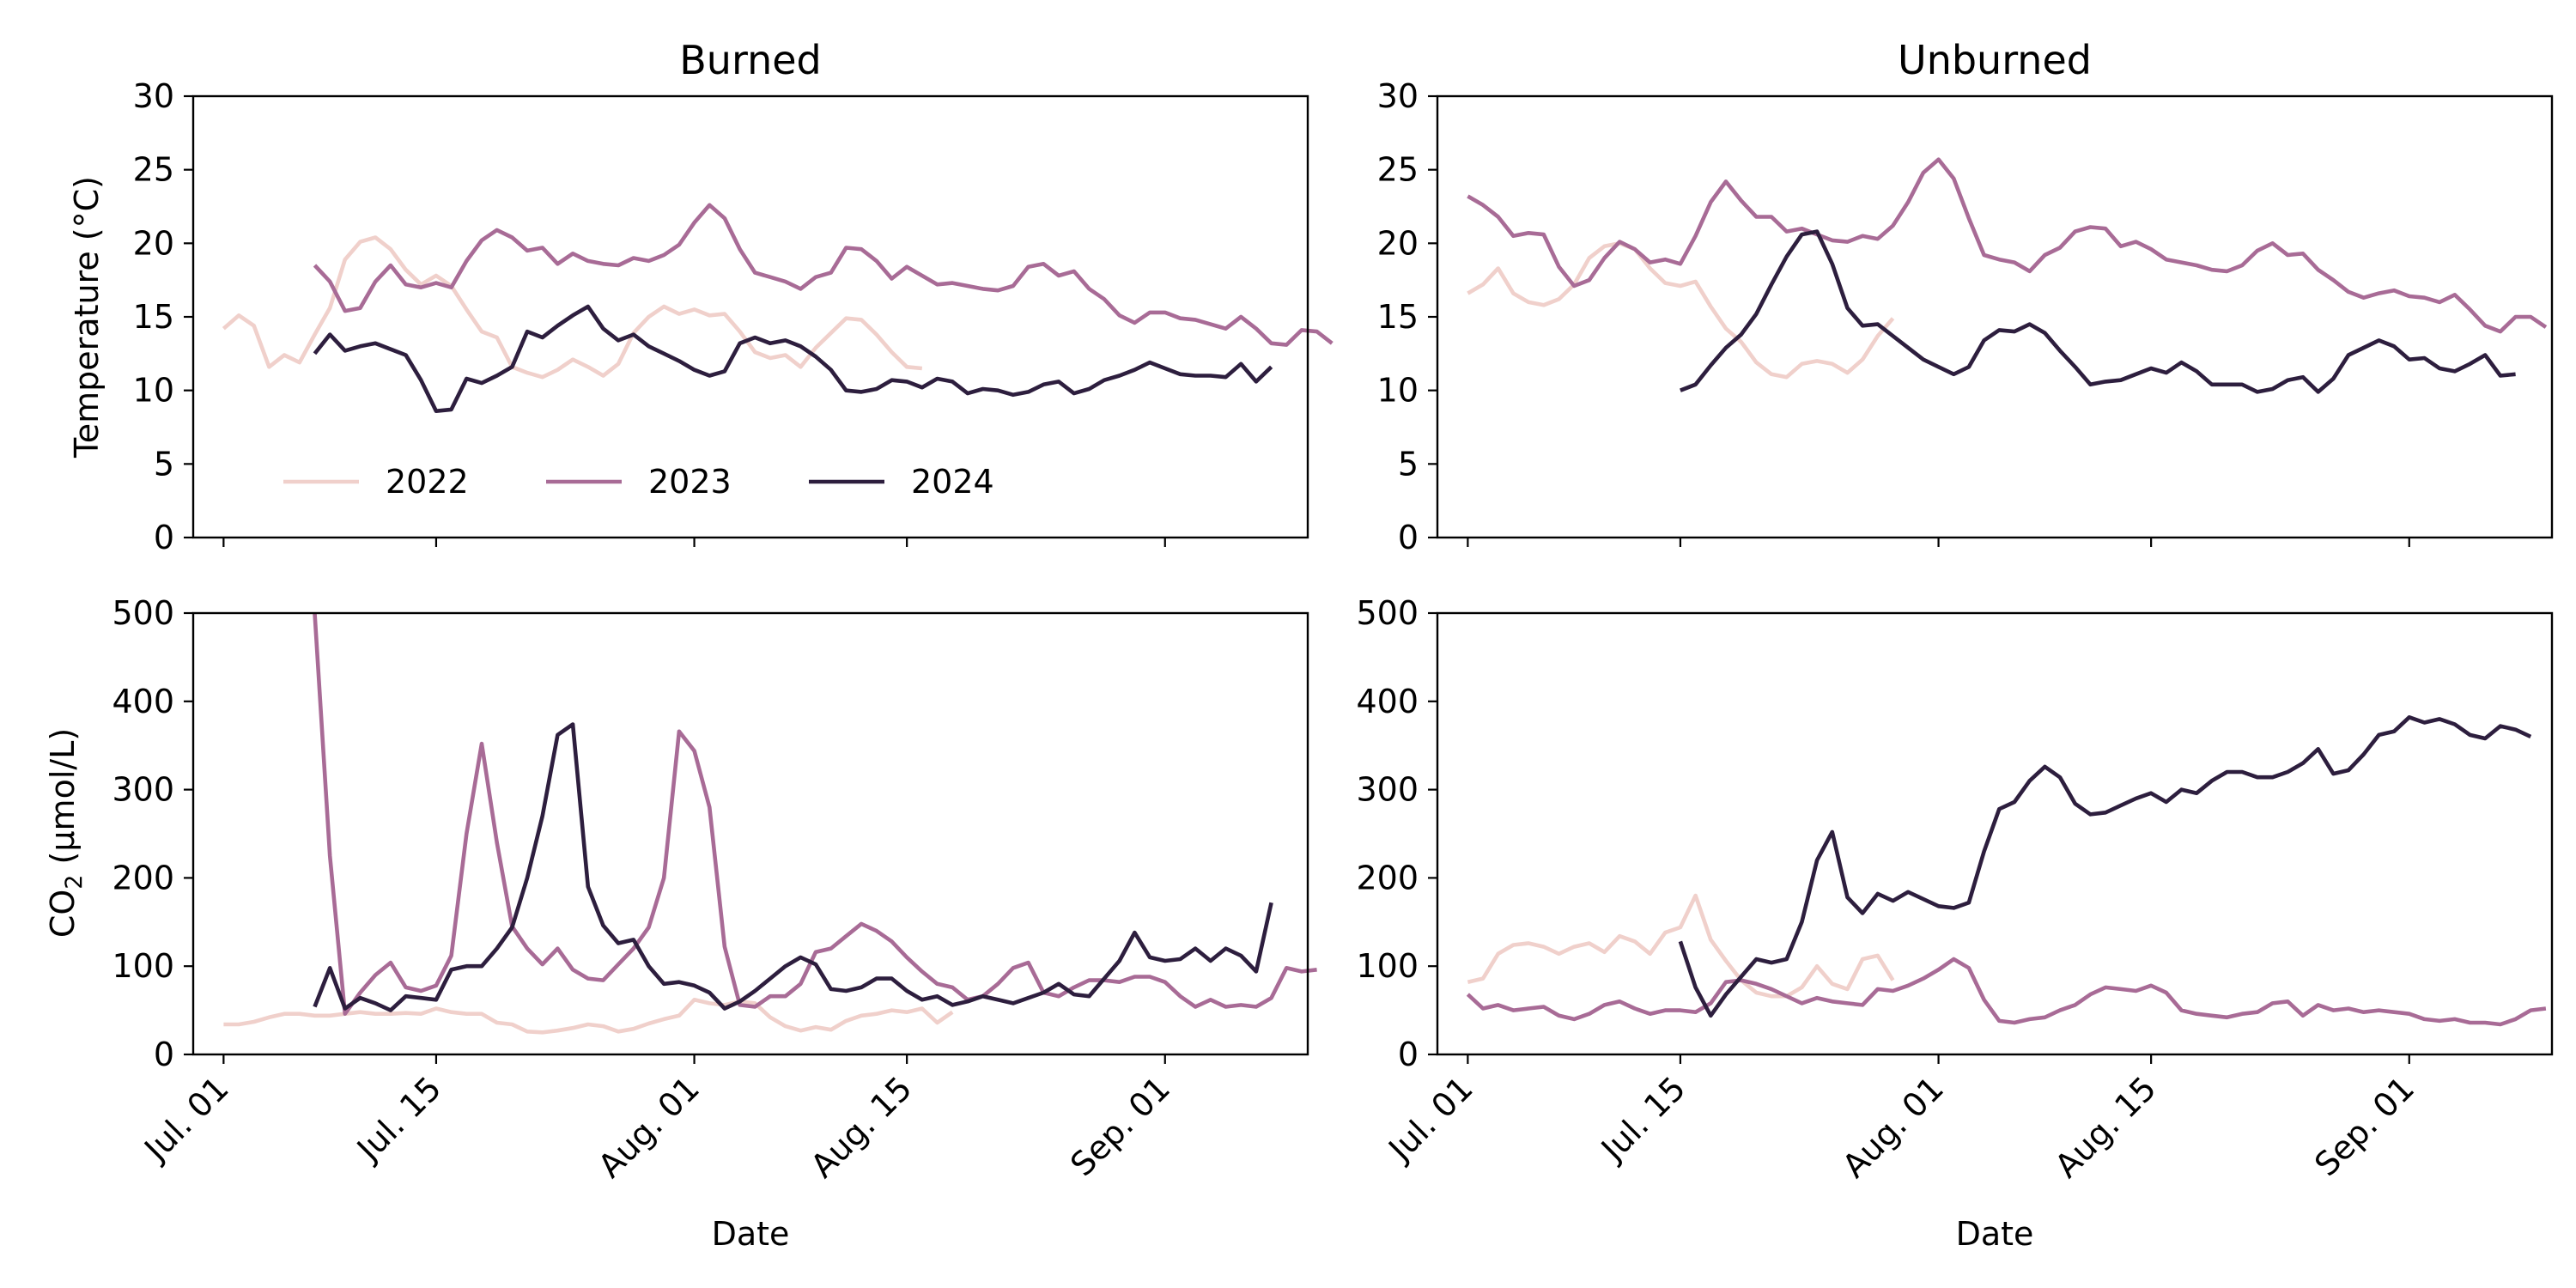 This screenshot has width=2576, height=1288. What do you see at coordinates (87, 317) in the screenshot?
I see `y-axis-label-temperature: Temperature (°C)` at bounding box center [87, 317].